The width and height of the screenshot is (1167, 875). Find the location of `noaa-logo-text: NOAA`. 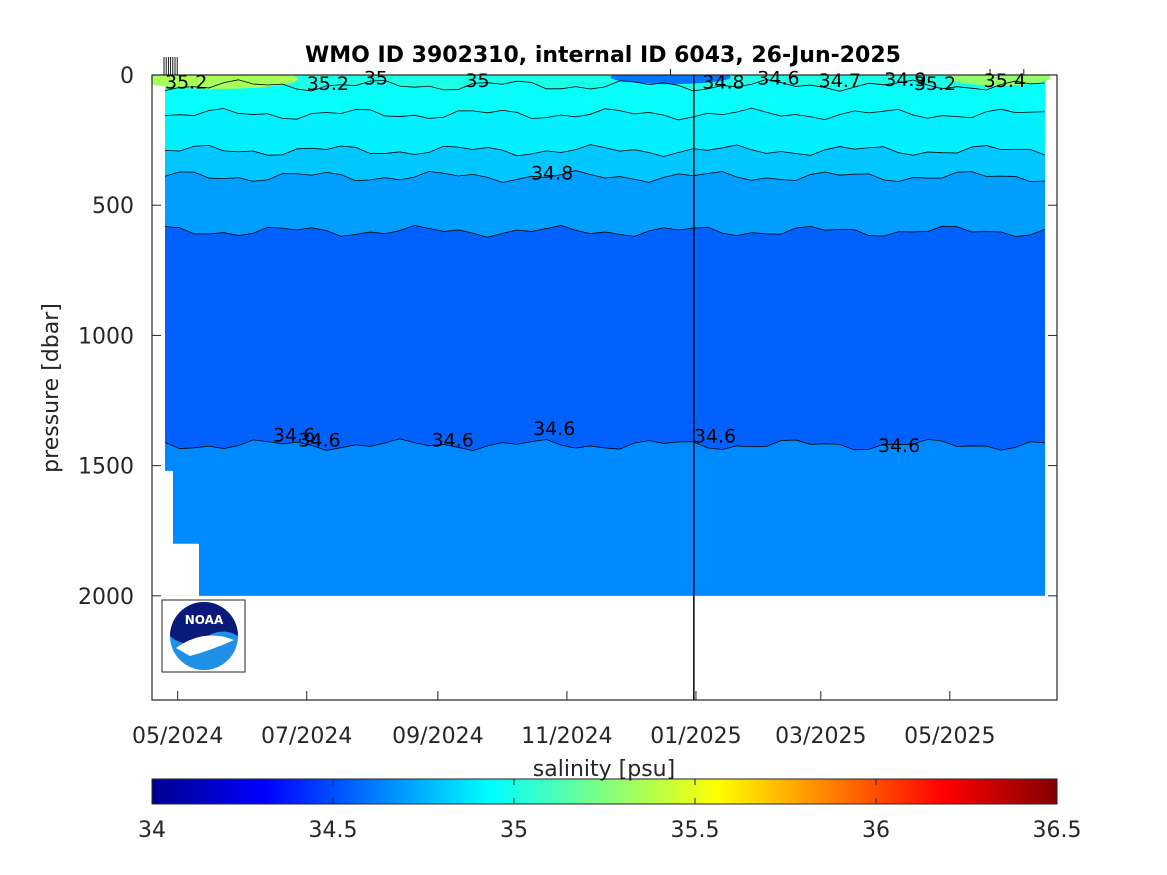

noaa-logo-text: NOAA is located at coordinates (204, 620).